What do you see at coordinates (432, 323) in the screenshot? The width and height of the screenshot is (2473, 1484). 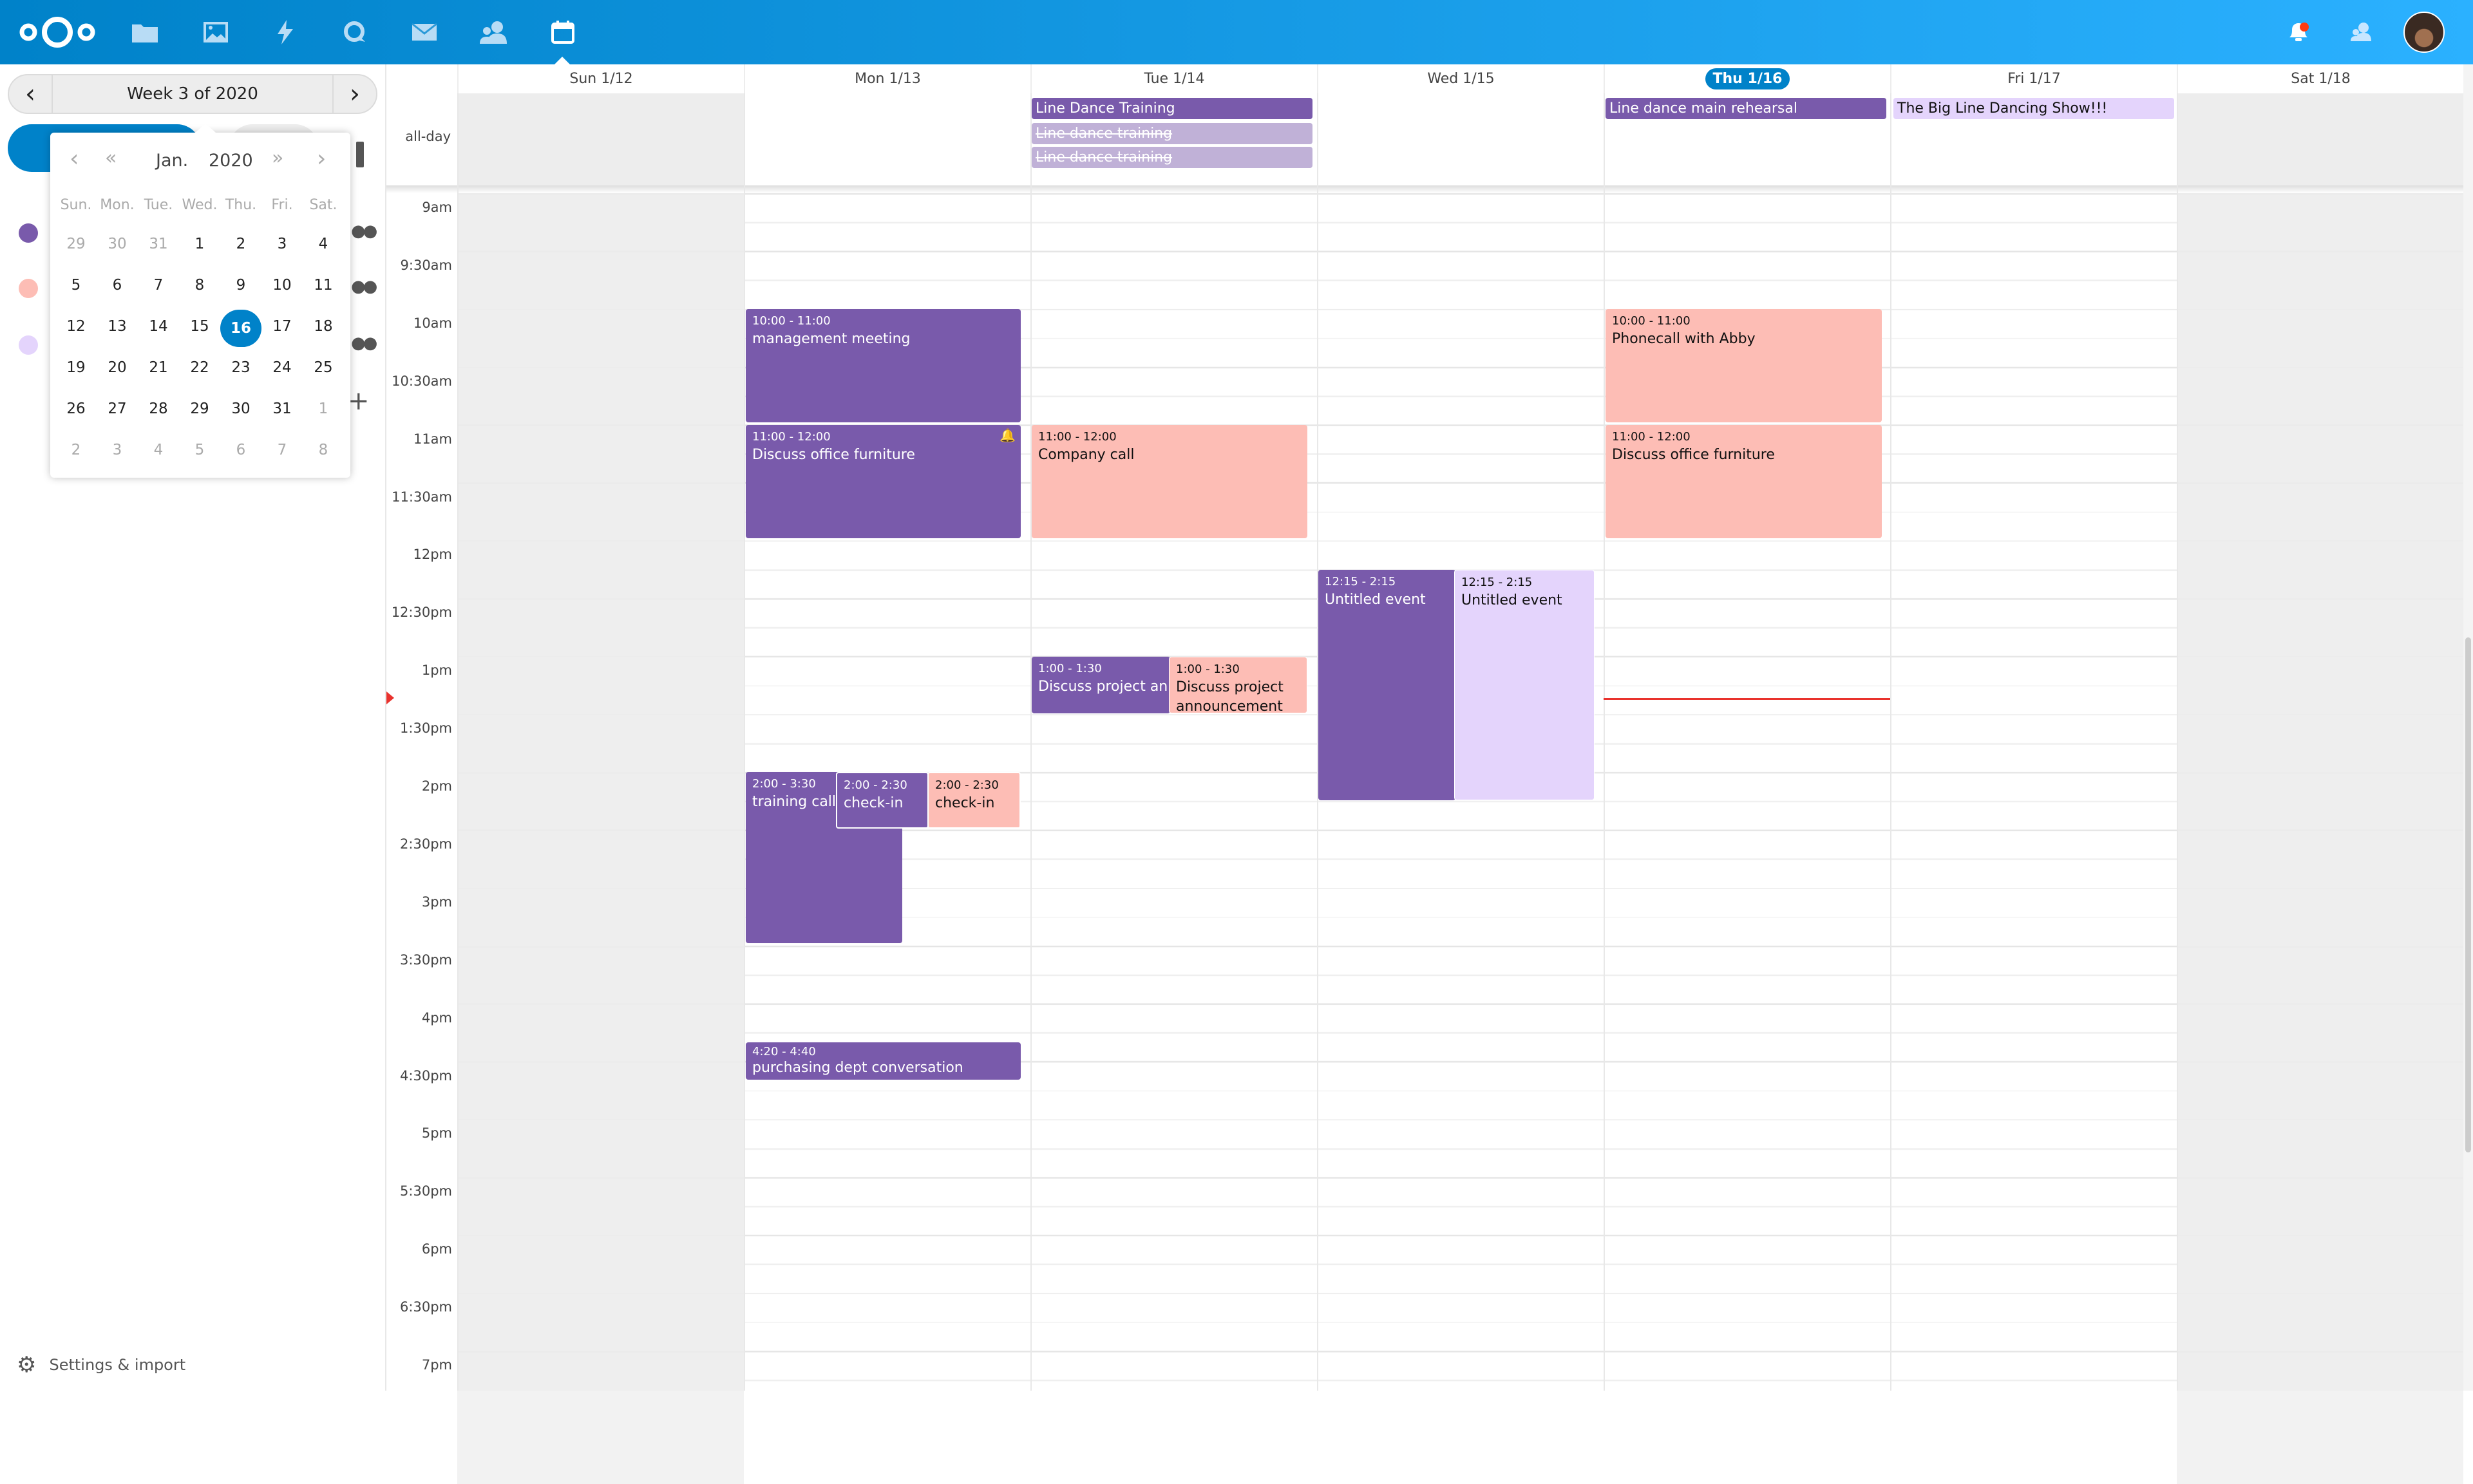 I see `time-label: 10am` at bounding box center [432, 323].